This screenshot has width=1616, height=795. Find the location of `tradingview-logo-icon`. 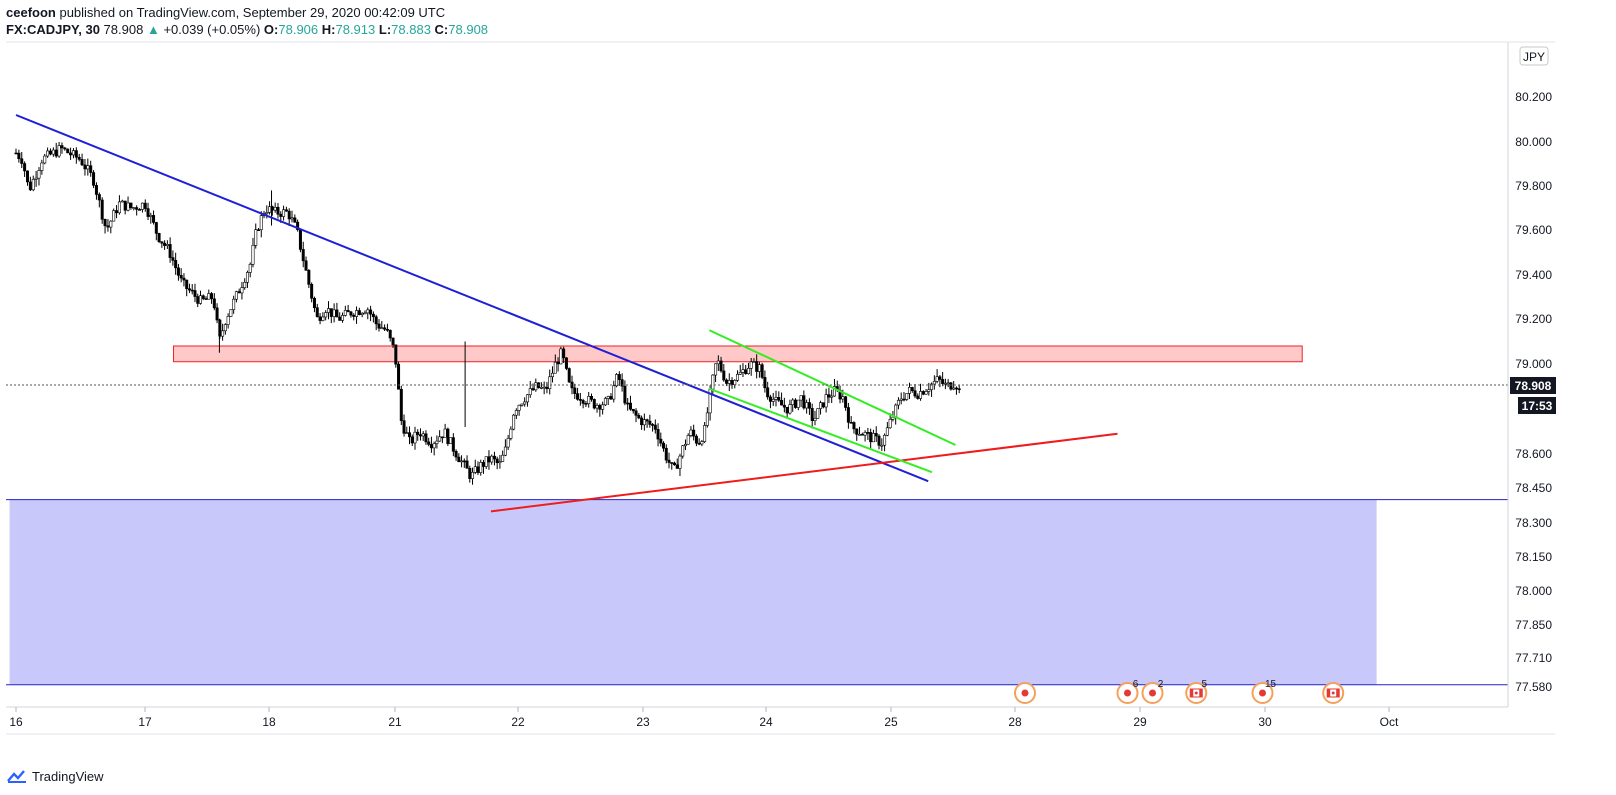

tradingview-logo-icon is located at coordinates (17, 776).